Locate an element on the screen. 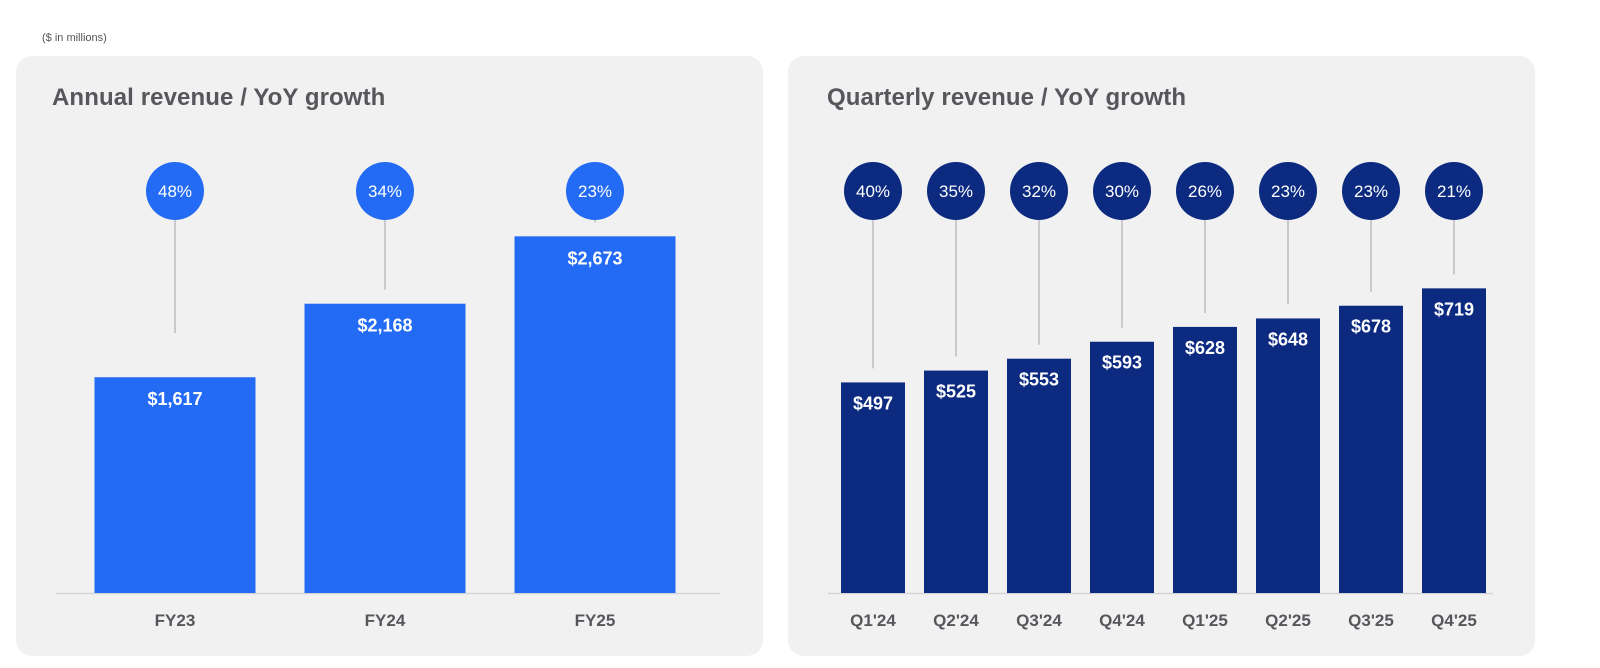  category-label: Q4'24 is located at coordinates (1122, 620).